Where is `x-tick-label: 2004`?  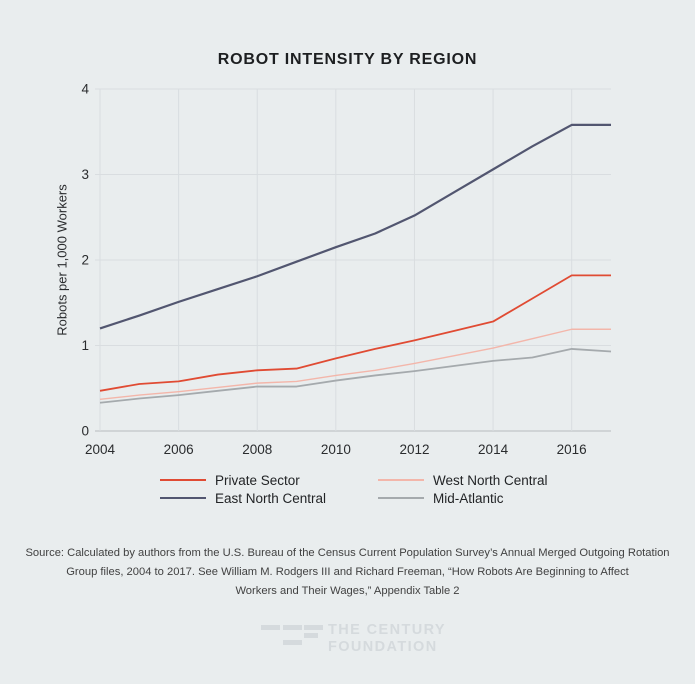
x-tick-label: 2004 is located at coordinates (100, 449).